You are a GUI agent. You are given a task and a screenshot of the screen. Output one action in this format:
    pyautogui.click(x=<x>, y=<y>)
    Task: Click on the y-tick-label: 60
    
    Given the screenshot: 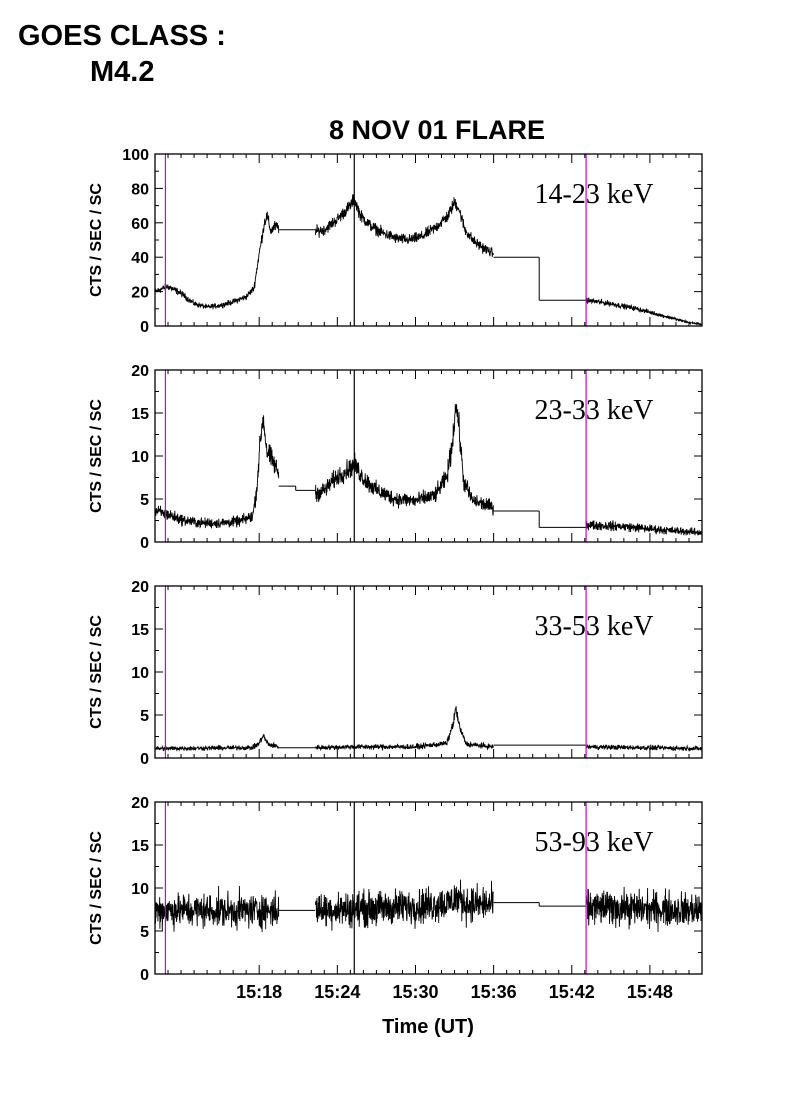 What is the action you would take?
    pyautogui.click(x=140, y=224)
    